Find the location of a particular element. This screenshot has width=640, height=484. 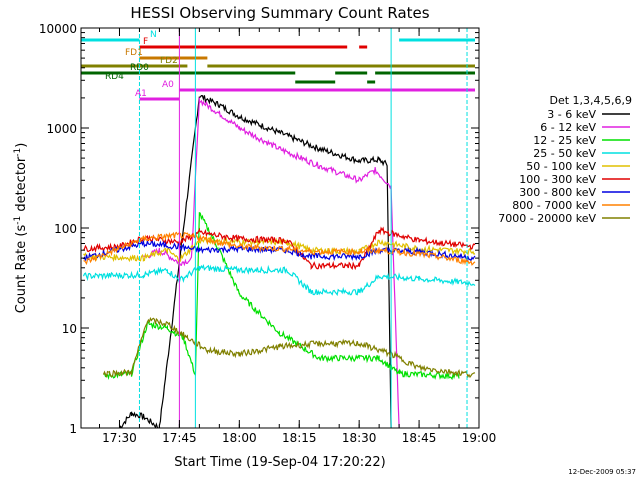

legend-entry-label: 50 - 100 keV is located at coordinates (561, 166).